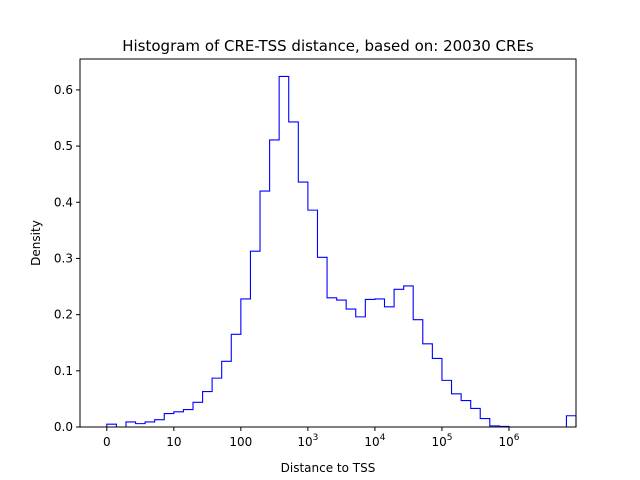  What do you see at coordinates (63, 371) in the screenshot?
I see `y-tick-label: 0.1` at bounding box center [63, 371].